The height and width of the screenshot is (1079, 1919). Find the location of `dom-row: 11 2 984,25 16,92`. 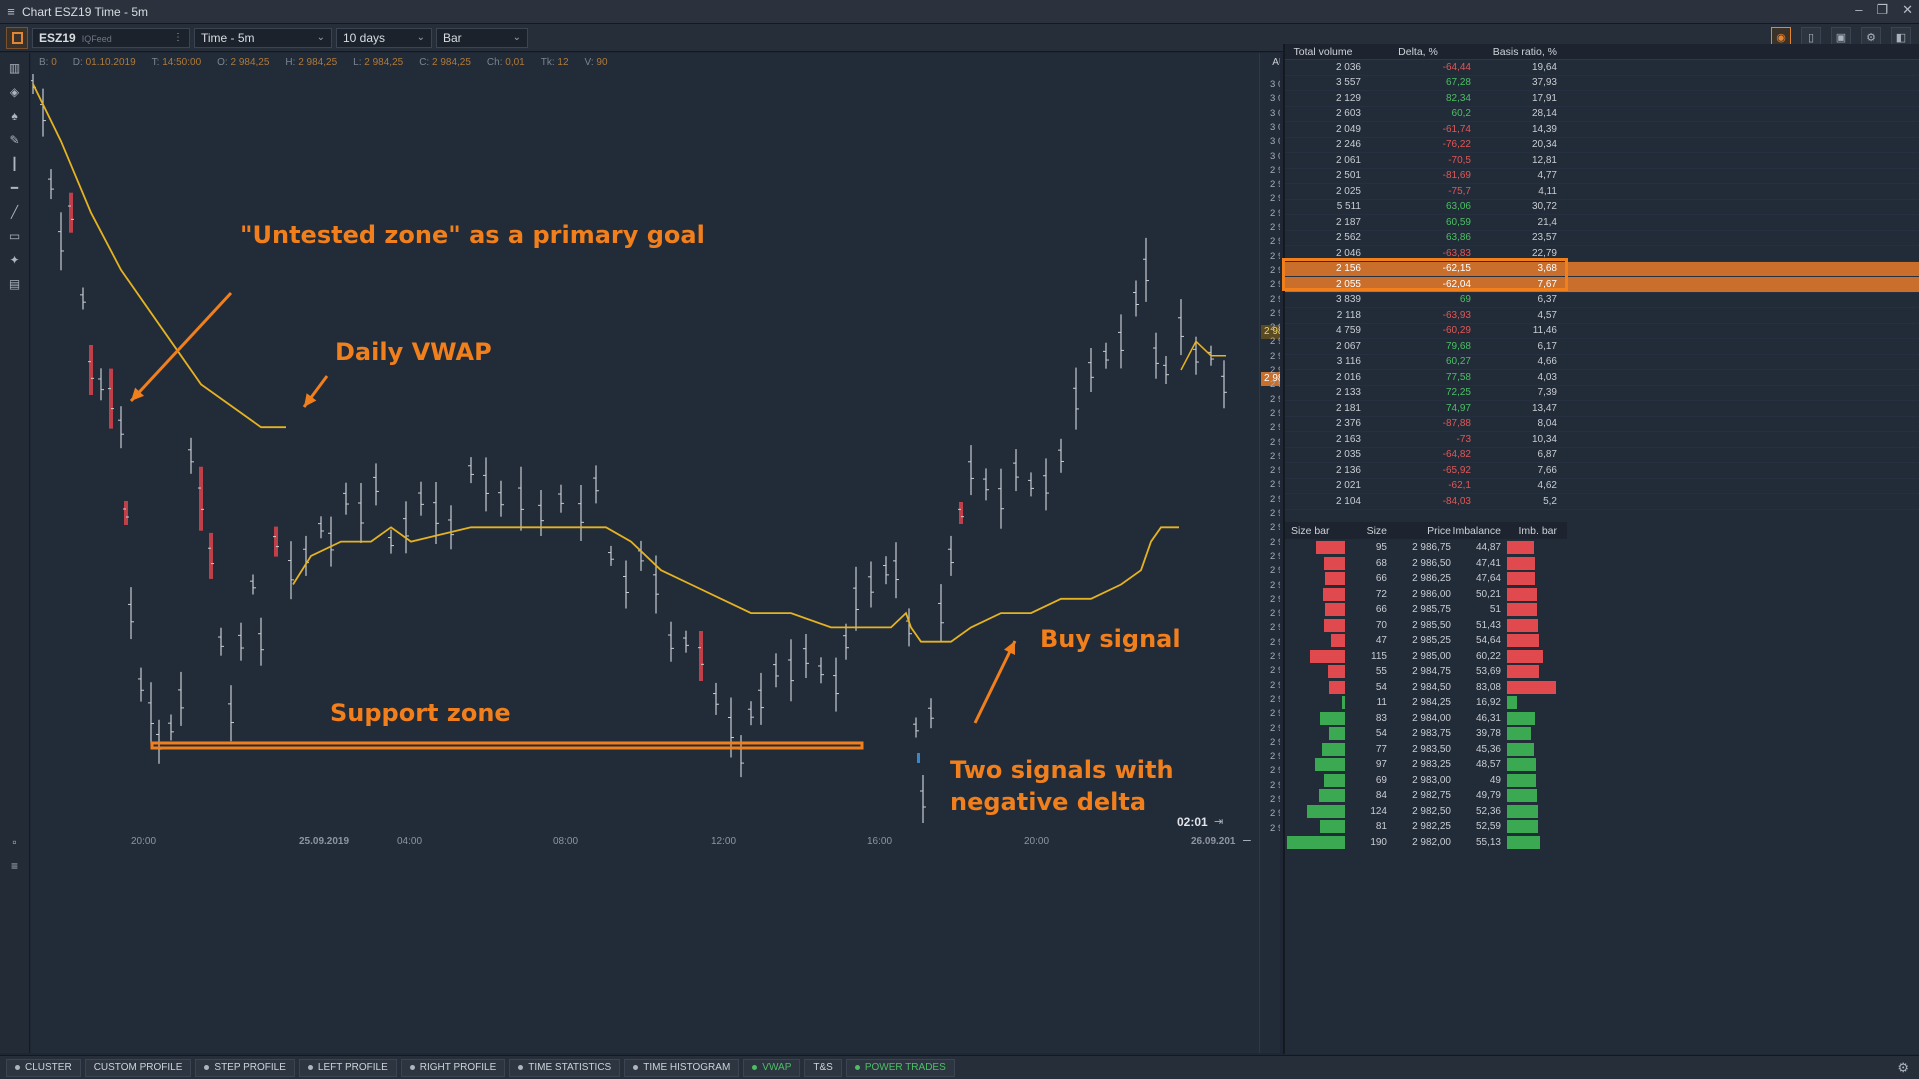

dom-row: 11 2 984,25 16,92 is located at coordinates (1426, 703).